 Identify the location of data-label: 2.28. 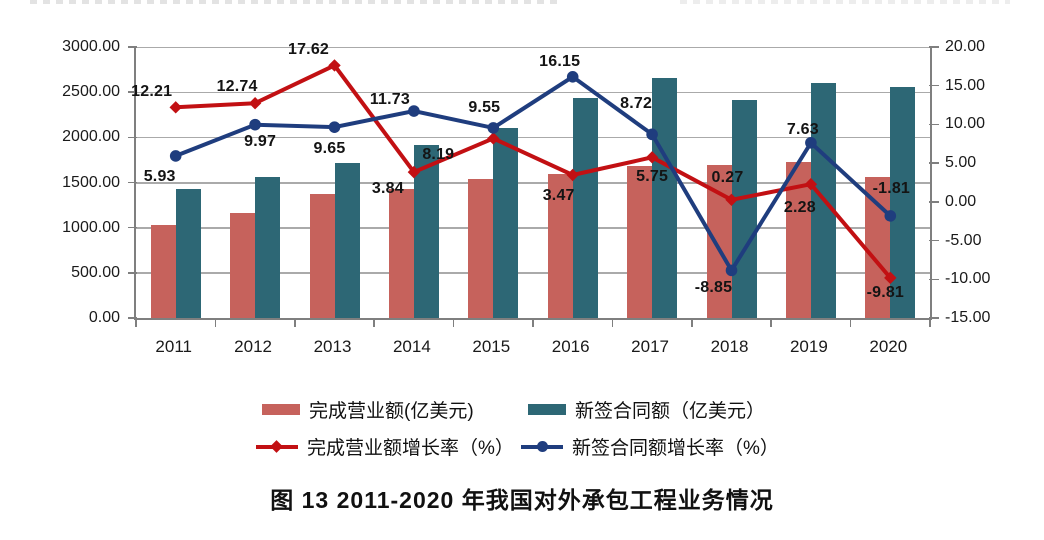
(799, 208).